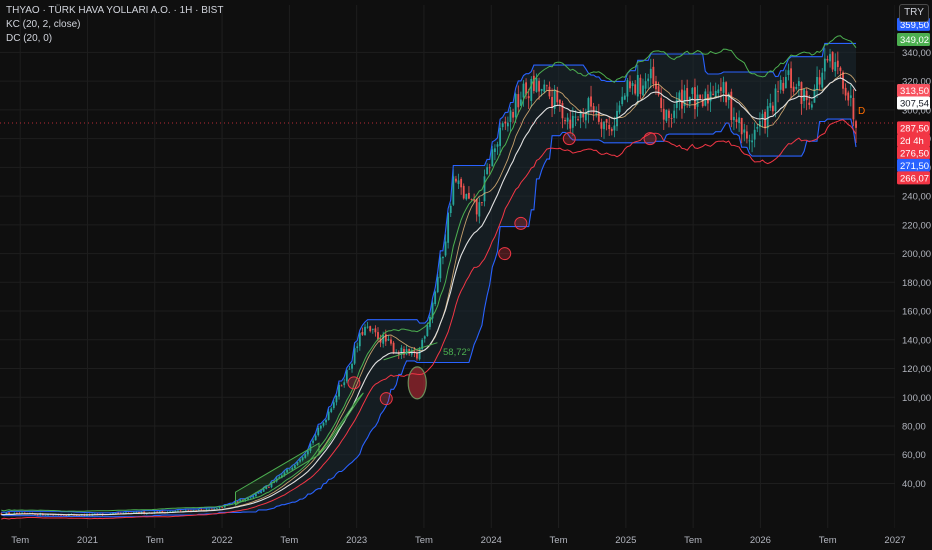 This screenshot has height=550, width=932. Describe the element at coordinates (861, 111) in the screenshot. I see `dividend-marker: D` at that location.